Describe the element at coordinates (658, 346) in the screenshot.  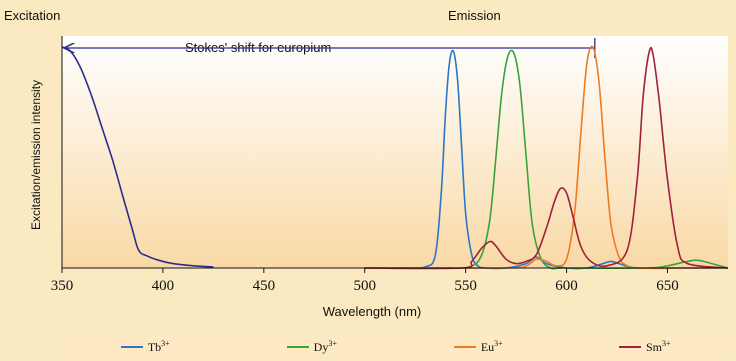
I see `legend-label: Sm3+` at that location.